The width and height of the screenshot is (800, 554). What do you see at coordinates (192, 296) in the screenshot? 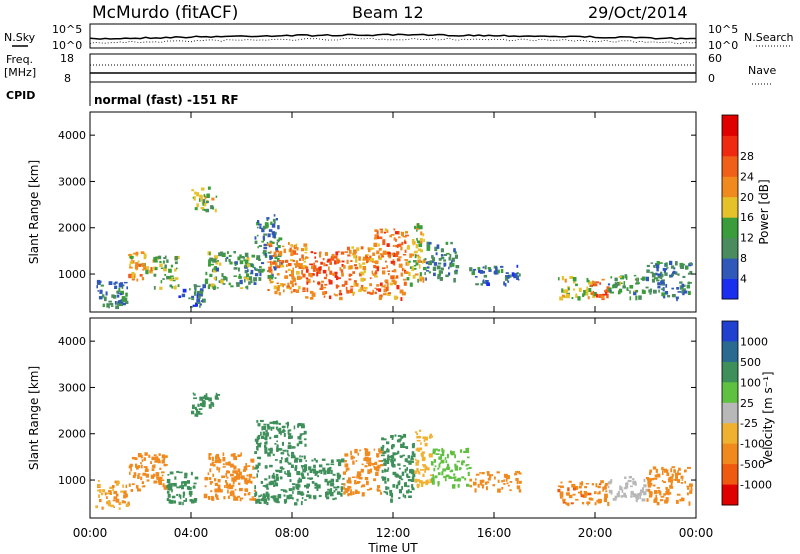
I see `power-patch` at bounding box center [192, 296].